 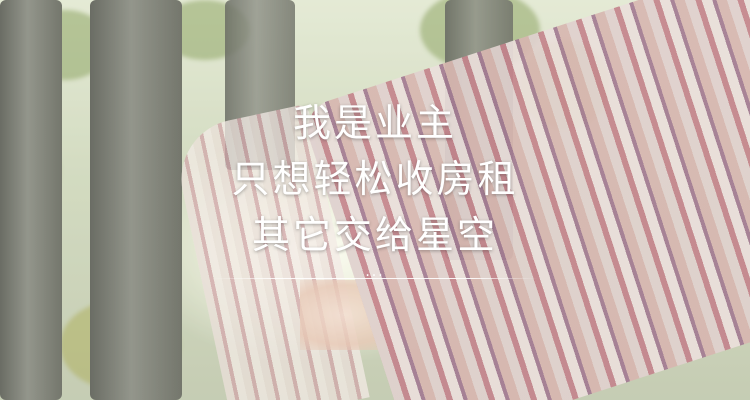 What do you see at coordinates (374, 123) in the screenshot?
I see `headline-line-1: 我是业主` at bounding box center [374, 123].